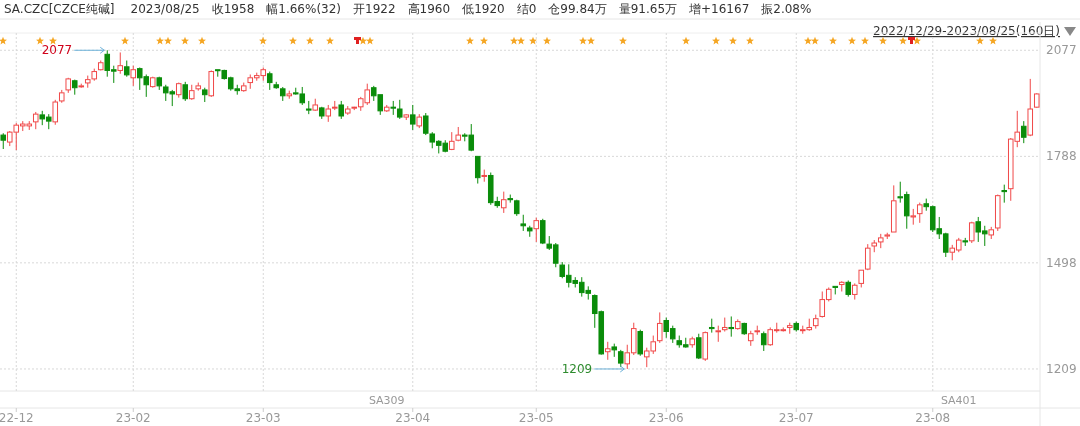  I want to click on annotation: SA401, so click(958, 400).